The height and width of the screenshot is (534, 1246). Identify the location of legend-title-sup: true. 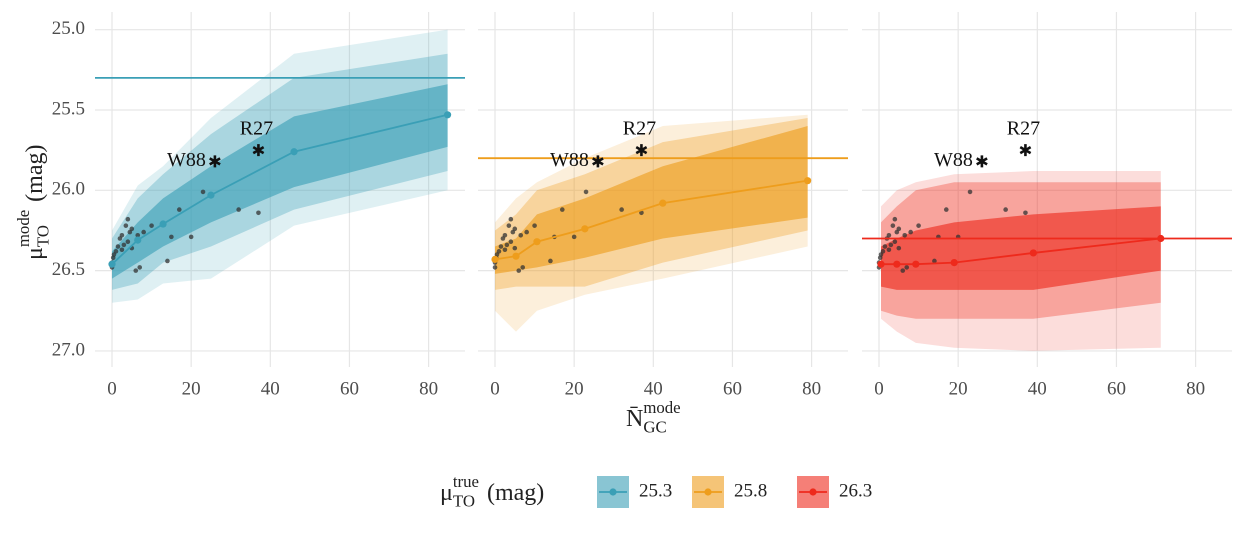
(466, 481).